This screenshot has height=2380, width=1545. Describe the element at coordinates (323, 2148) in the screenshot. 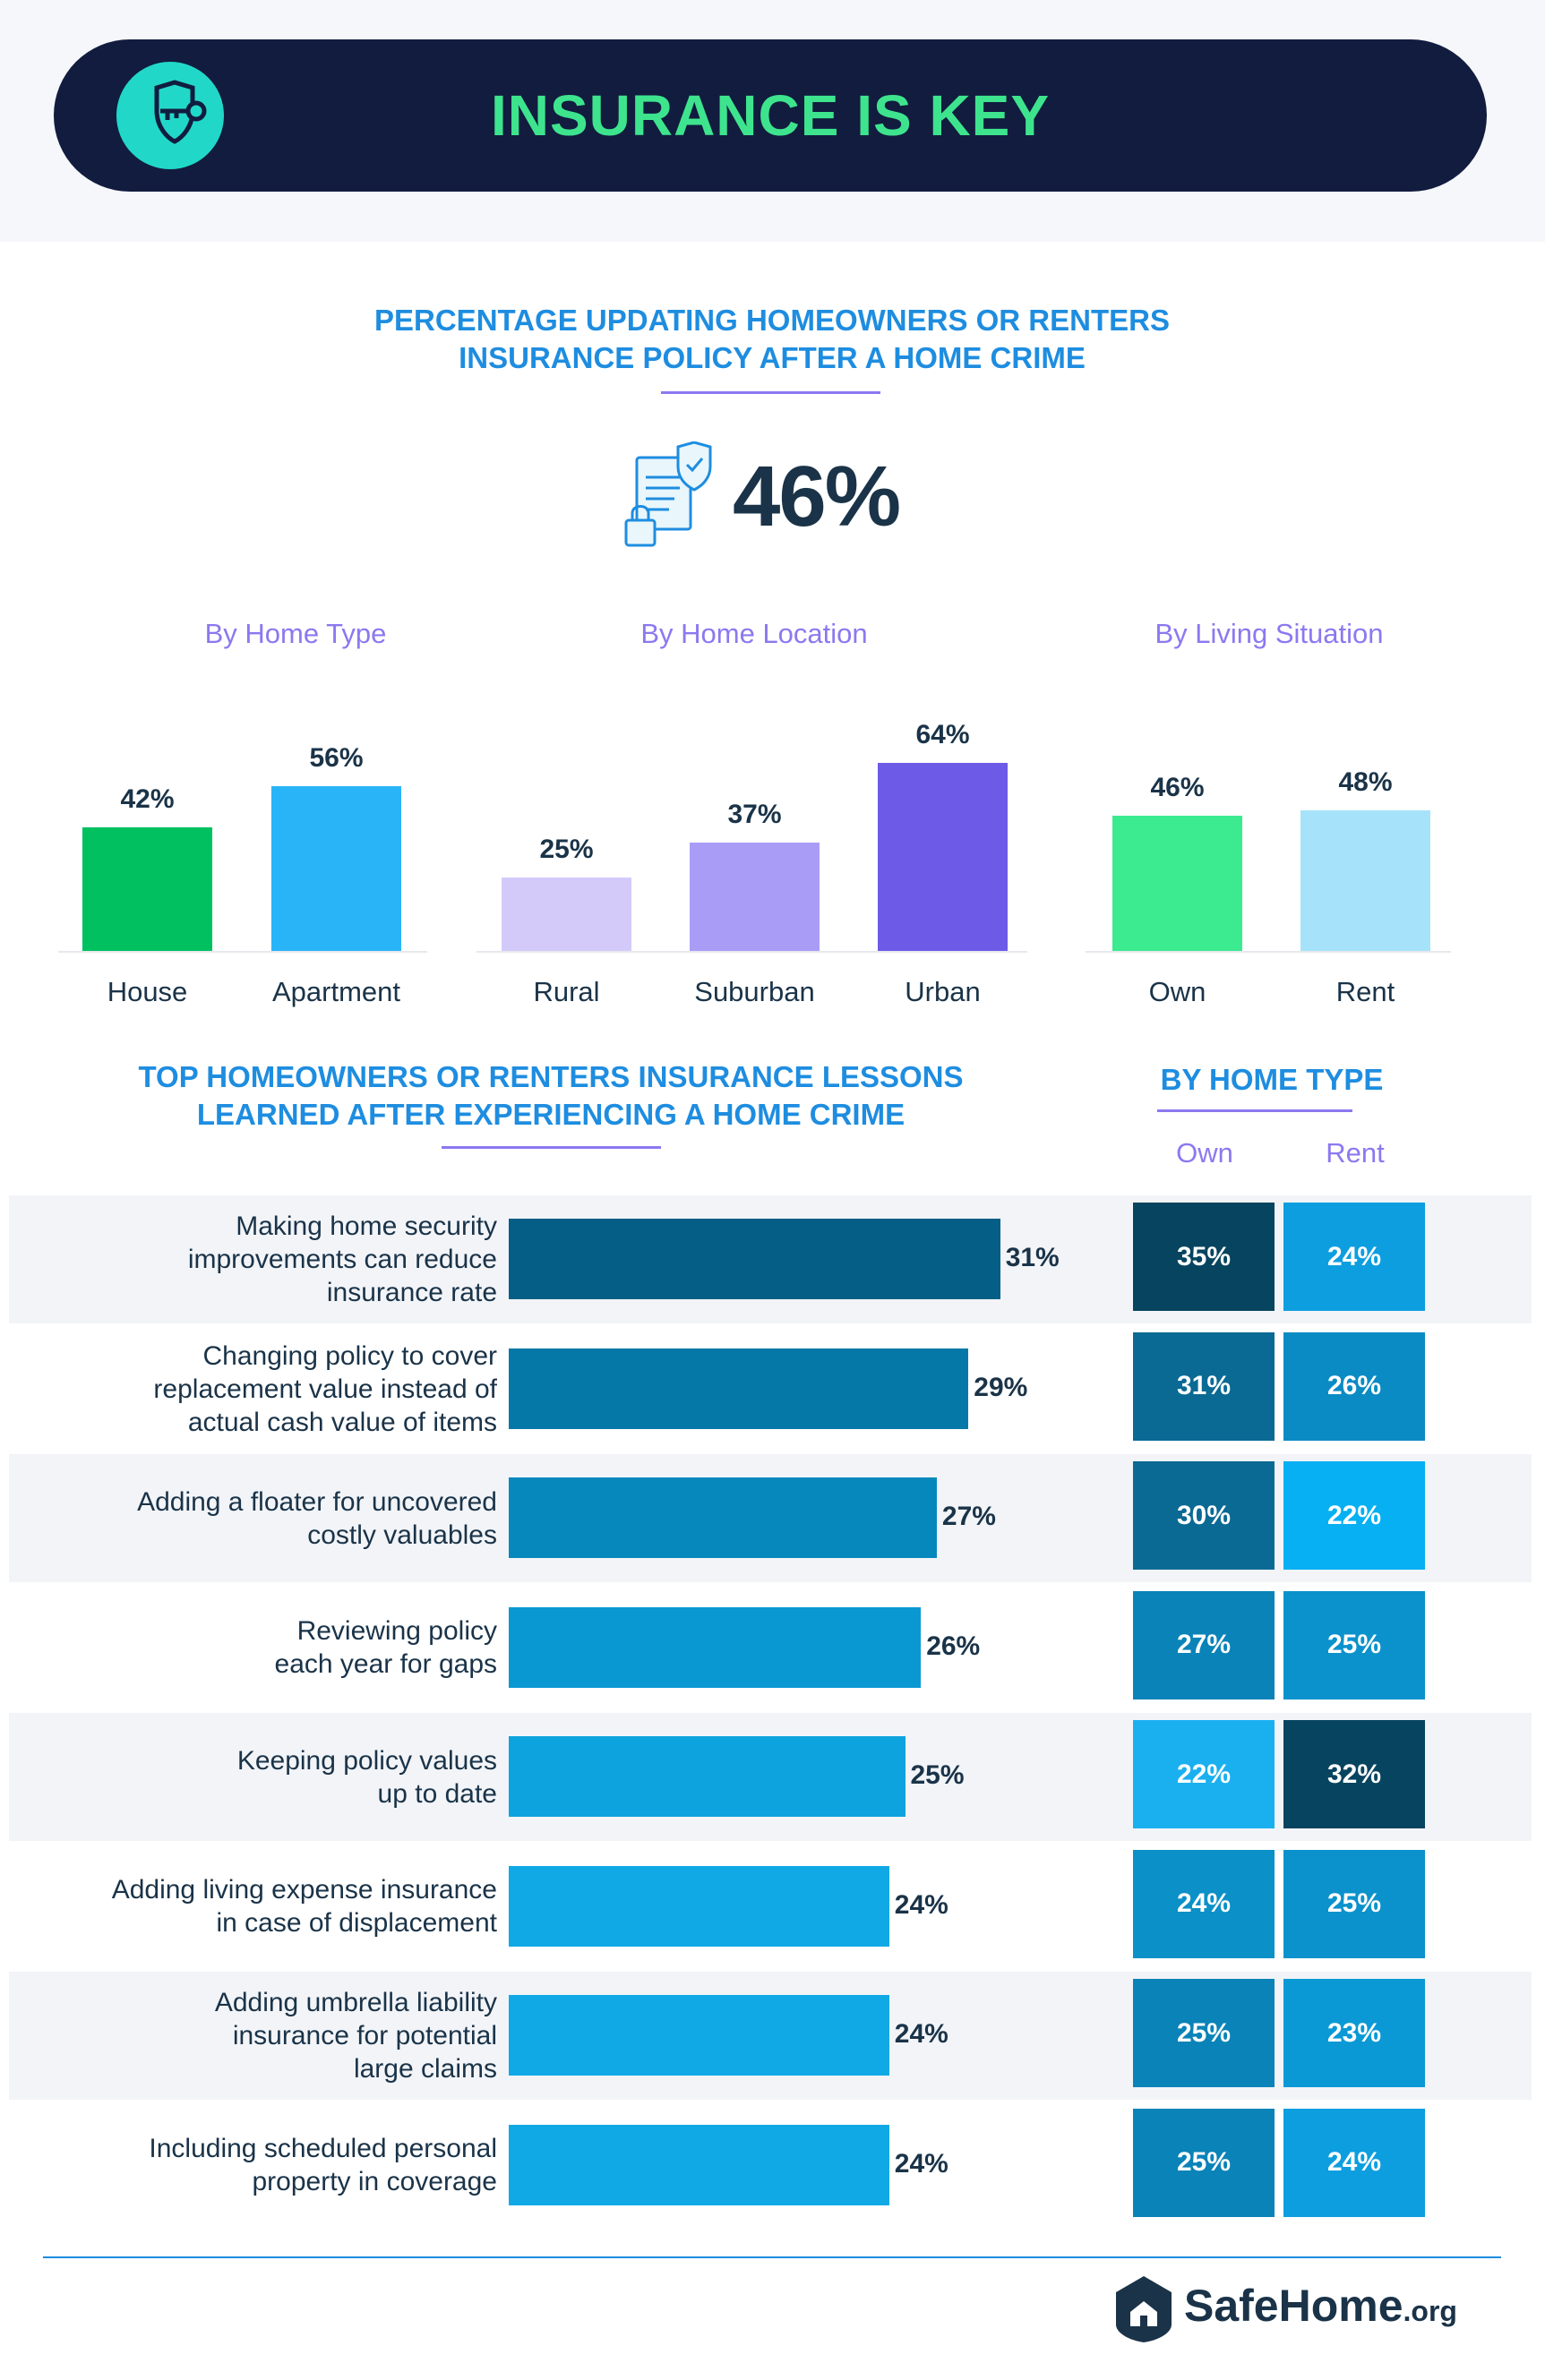

I see `lesson-label-line: Including scheduled personal` at that location.